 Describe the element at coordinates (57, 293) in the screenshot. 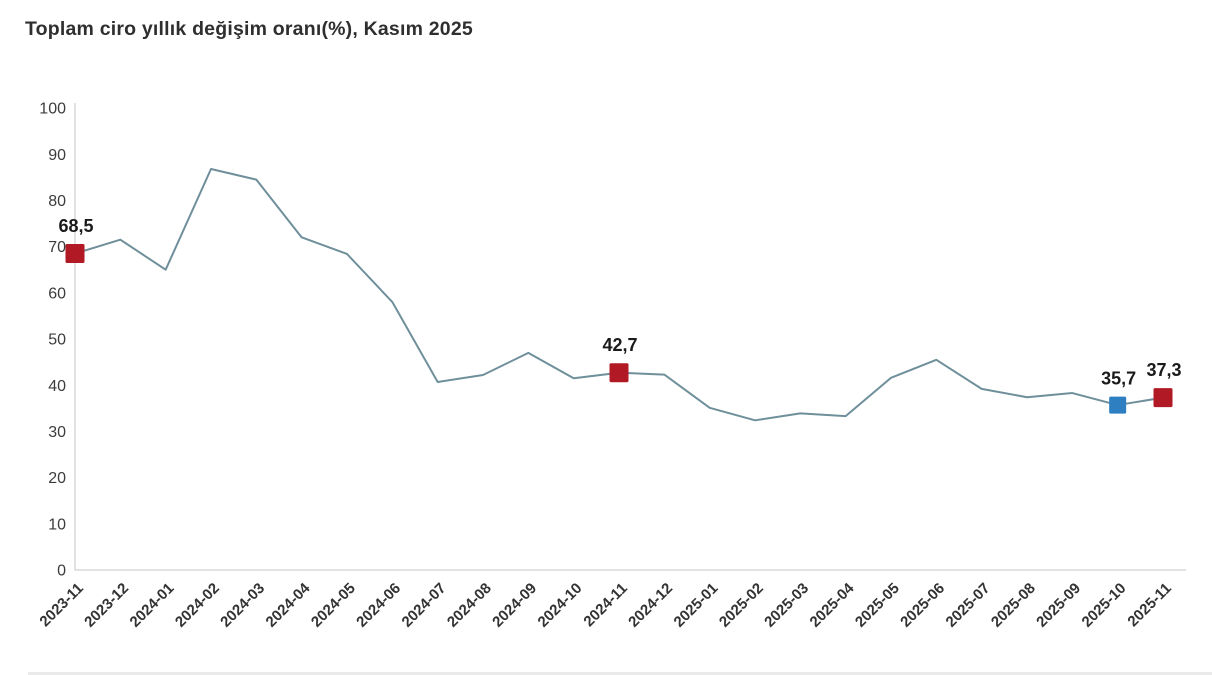

I see `y-axis-tick-label: 60` at that location.